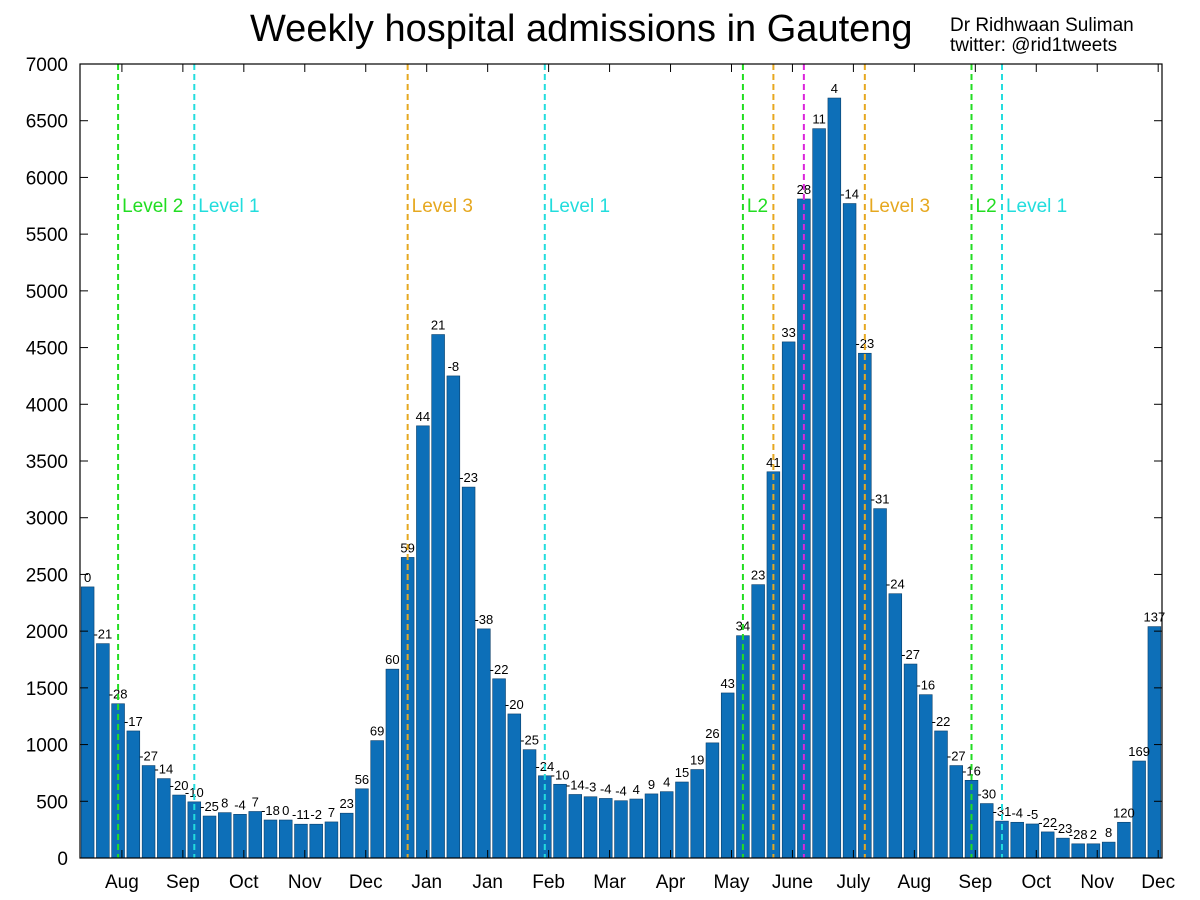 The image size is (1200, 900). Describe the element at coordinates (609, 882) in the screenshot. I see `x-tick-label: Mar` at that location.